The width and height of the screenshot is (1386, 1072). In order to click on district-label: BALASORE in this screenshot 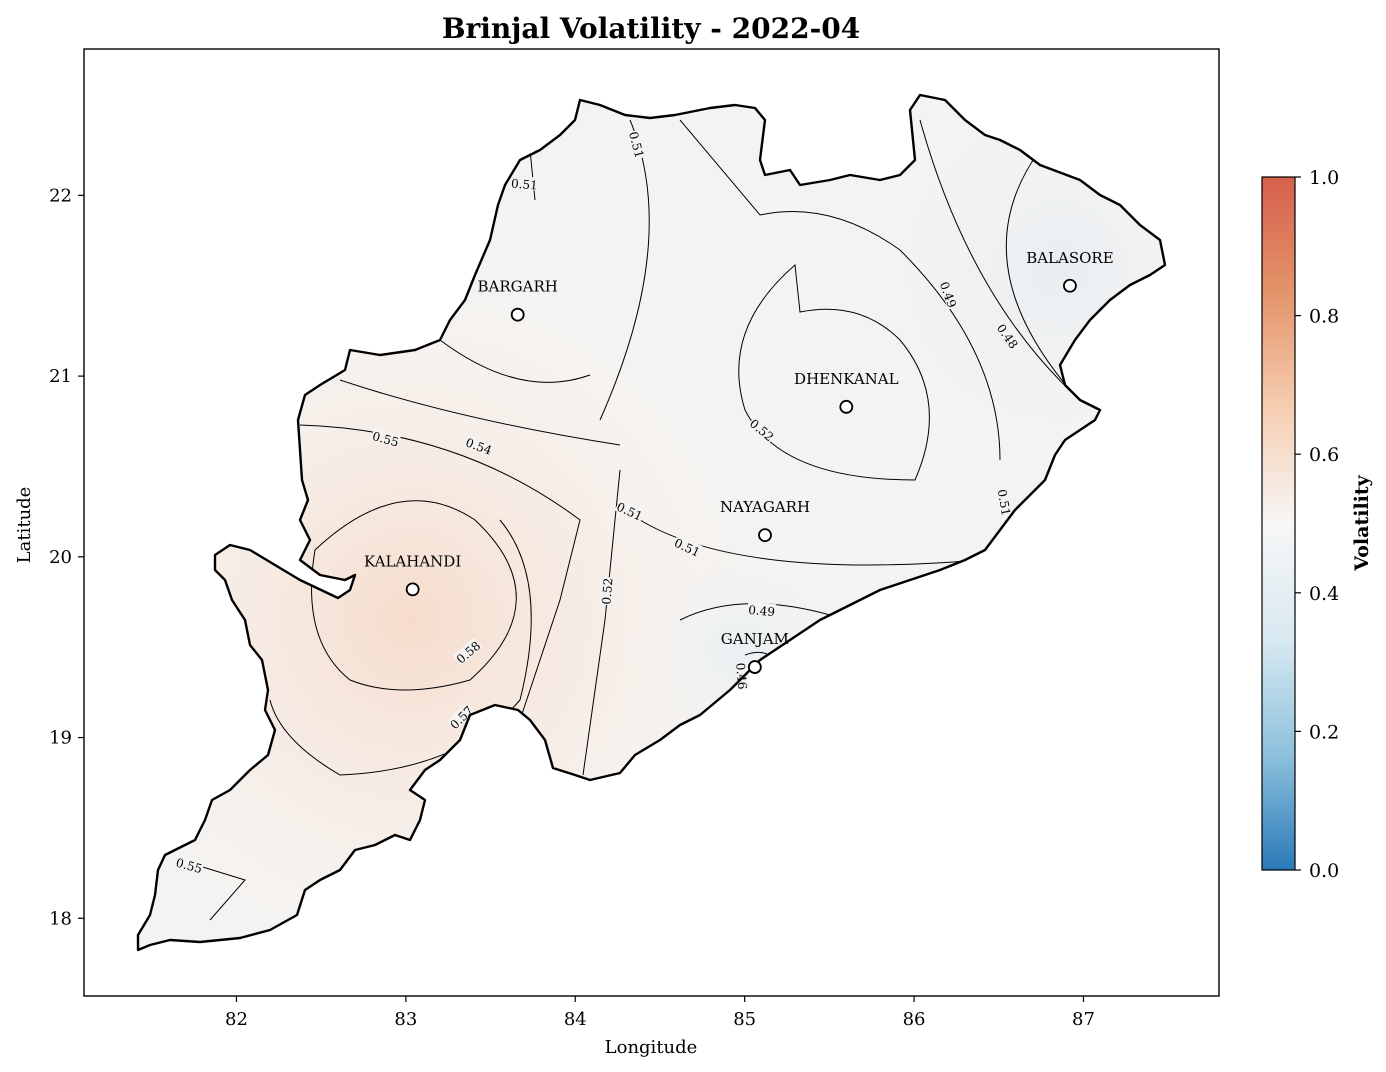, I will do `click(1069, 258)`.